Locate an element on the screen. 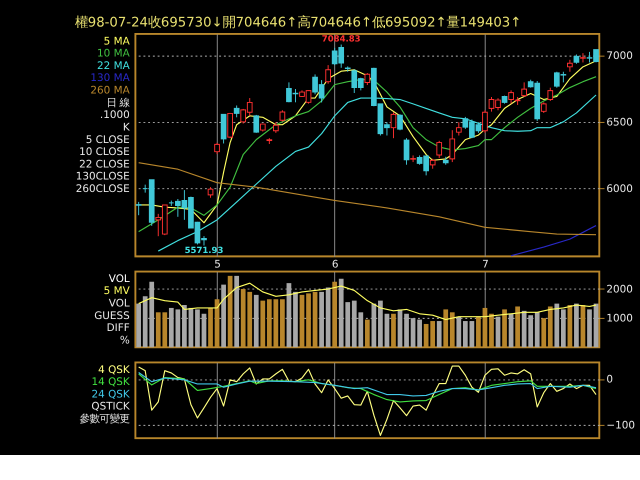  series-label: 5 MV is located at coordinates (117, 291).